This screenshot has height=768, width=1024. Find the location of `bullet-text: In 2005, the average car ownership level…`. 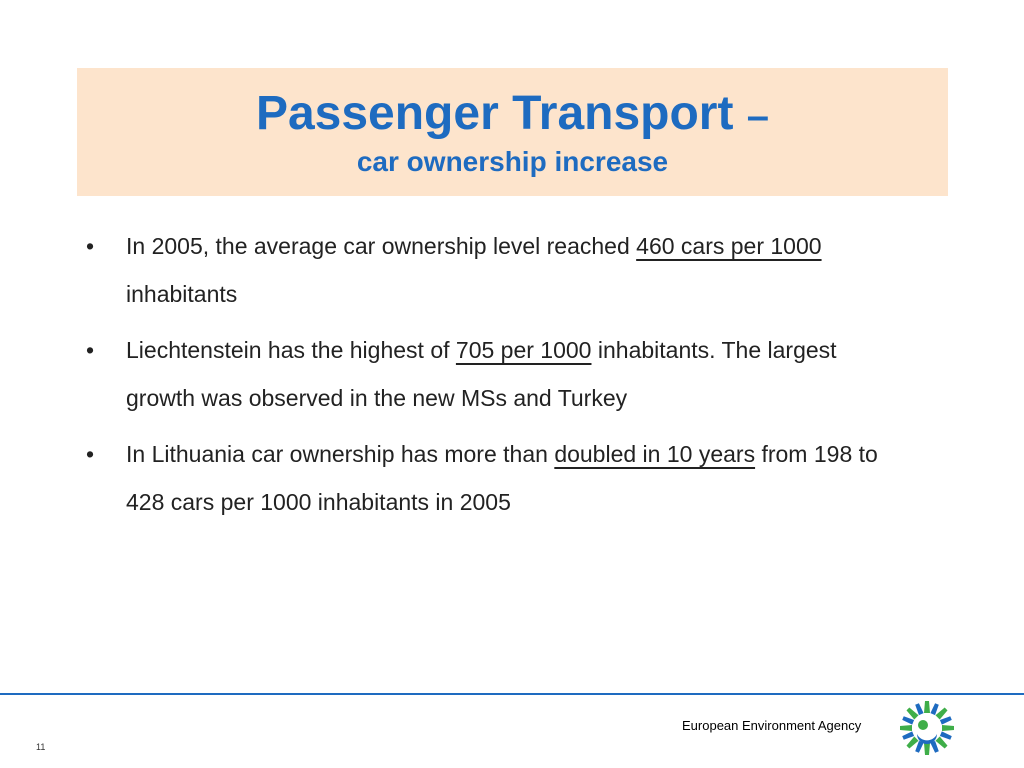

bullet-text: In 2005, the average car ownership level… is located at coordinates (381, 246).